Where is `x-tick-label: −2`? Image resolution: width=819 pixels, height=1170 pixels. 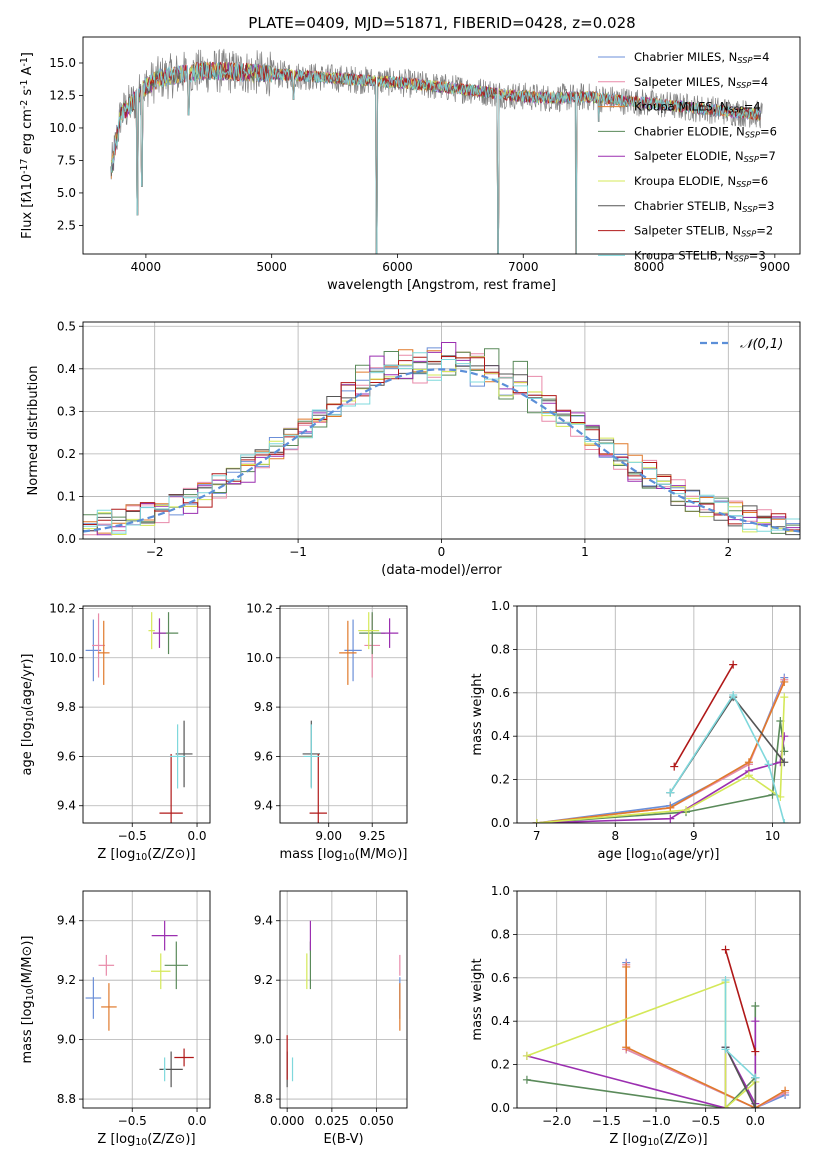
x-tick-label: −2 is located at coordinates (155, 552).